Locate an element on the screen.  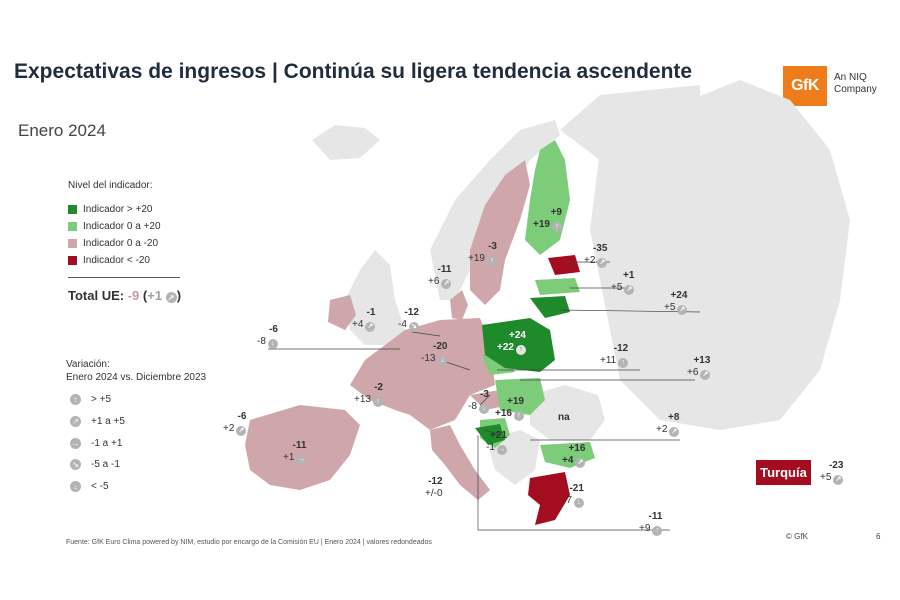
hungary-region-shape is located at coordinates (520, 396).